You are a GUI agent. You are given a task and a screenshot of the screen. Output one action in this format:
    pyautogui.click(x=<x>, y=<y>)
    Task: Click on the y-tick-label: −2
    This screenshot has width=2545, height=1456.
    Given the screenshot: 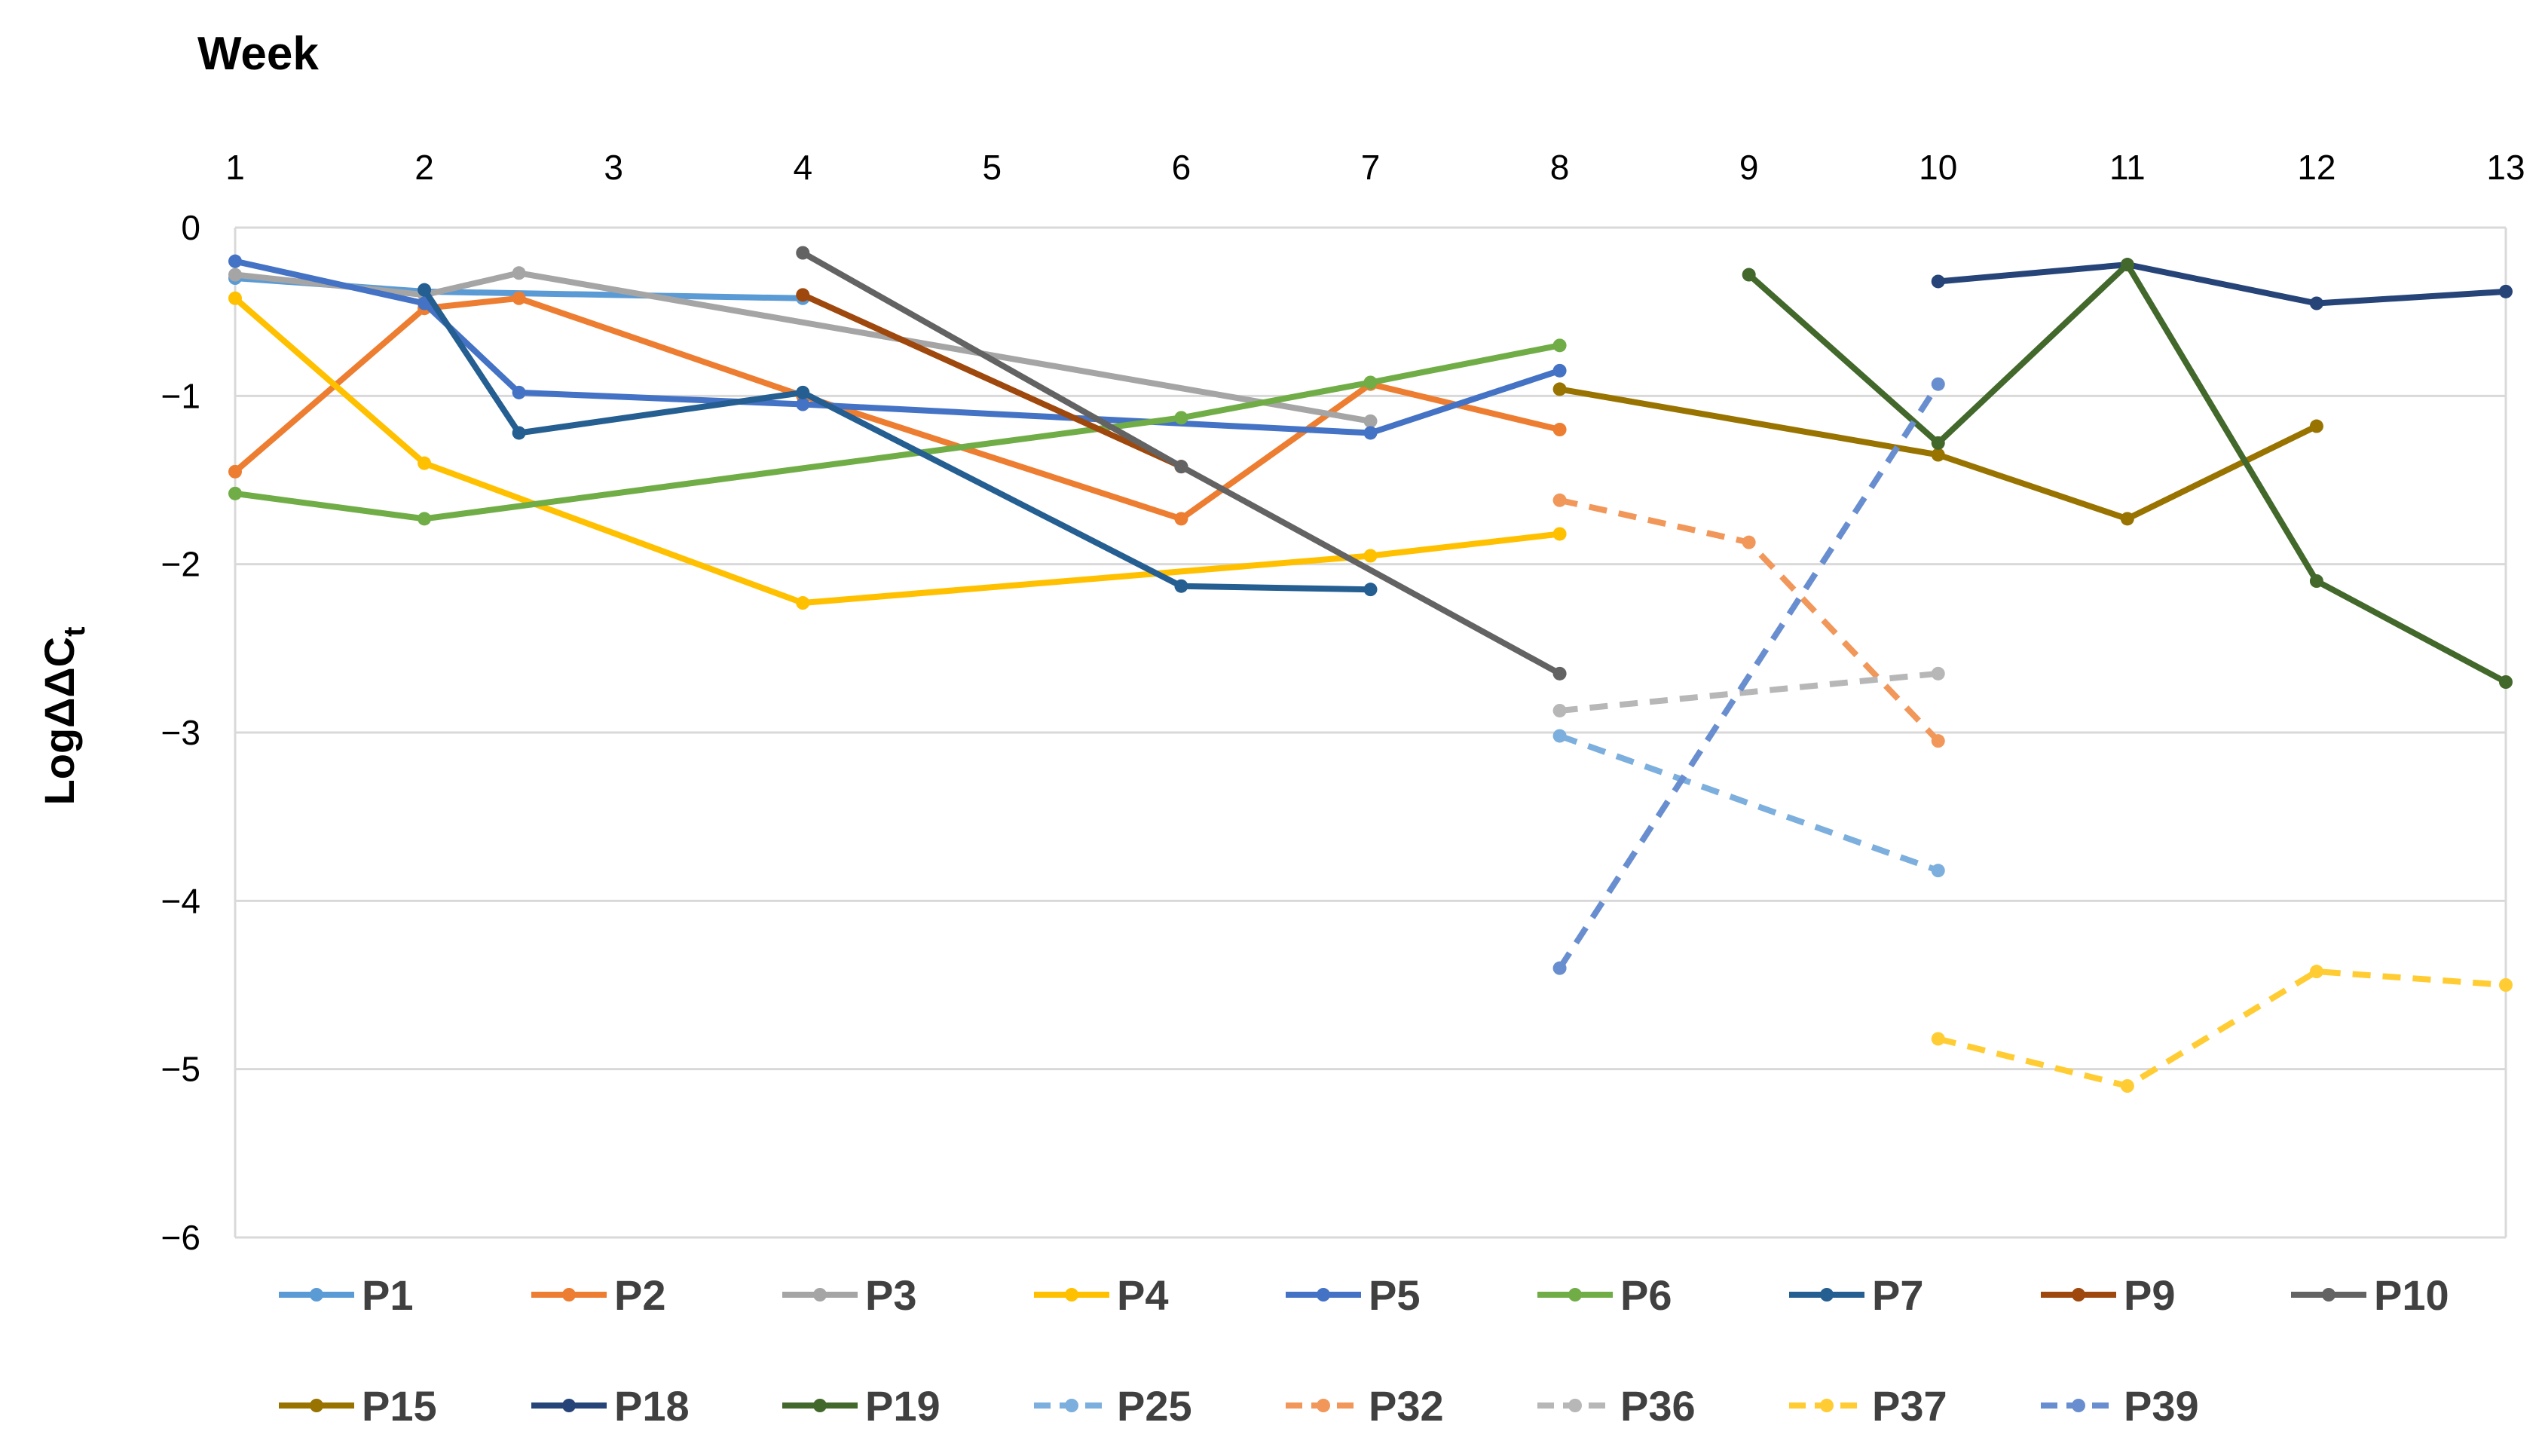 What is the action you would take?
    pyautogui.click(x=181, y=564)
    